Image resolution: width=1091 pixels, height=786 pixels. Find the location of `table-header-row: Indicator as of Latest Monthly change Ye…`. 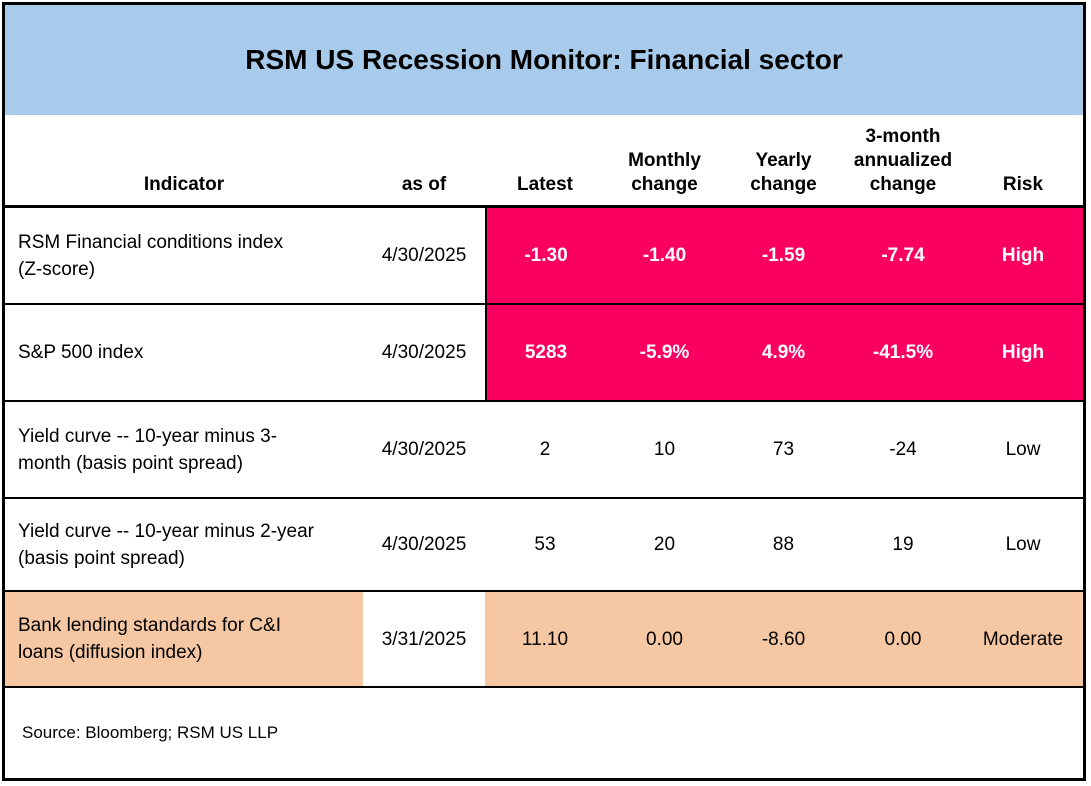

table-header-row: Indicator as of Latest Monthly change Ye… is located at coordinates (544, 160).